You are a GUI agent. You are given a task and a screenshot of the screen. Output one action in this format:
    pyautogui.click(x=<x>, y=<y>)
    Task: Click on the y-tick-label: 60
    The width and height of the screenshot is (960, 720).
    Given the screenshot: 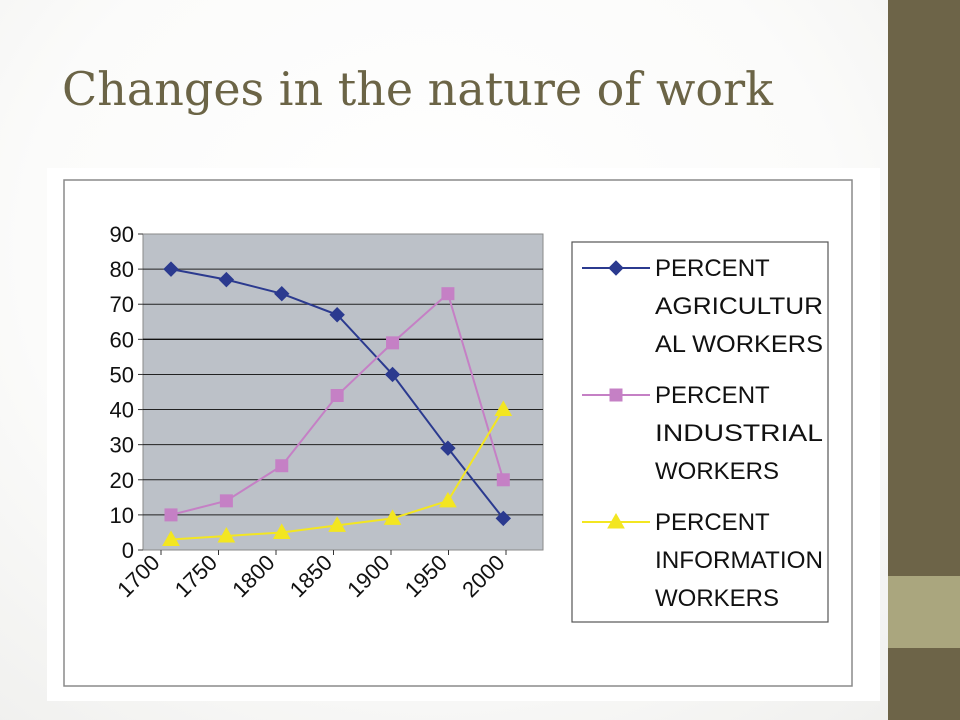 What is the action you would take?
    pyautogui.click(x=122, y=339)
    